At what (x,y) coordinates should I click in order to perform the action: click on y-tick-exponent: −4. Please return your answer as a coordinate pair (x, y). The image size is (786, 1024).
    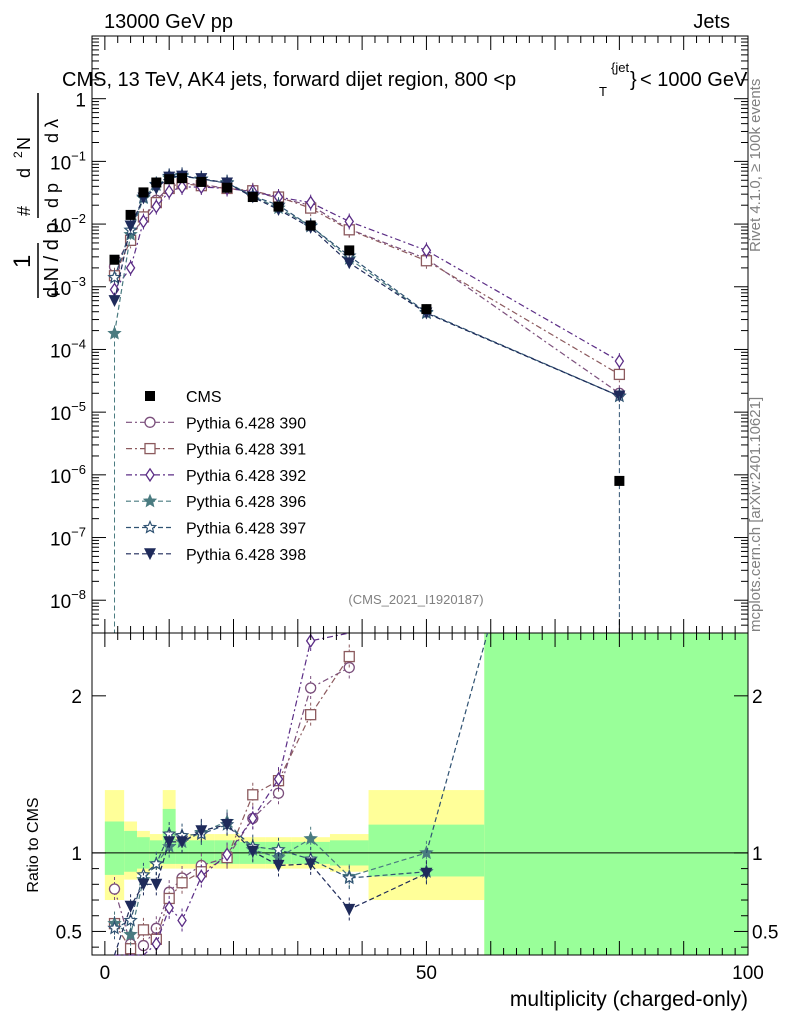
    Looking at the image, I should click on (78, 343).